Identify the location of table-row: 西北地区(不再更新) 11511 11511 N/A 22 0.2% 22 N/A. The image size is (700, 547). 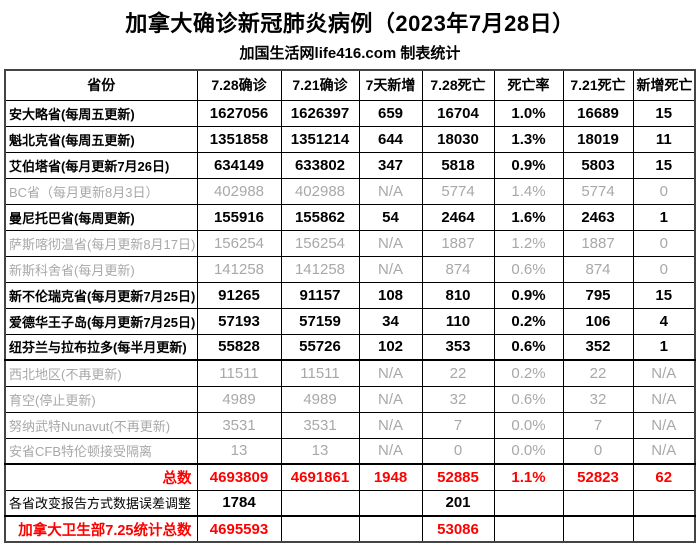
(350, 373).